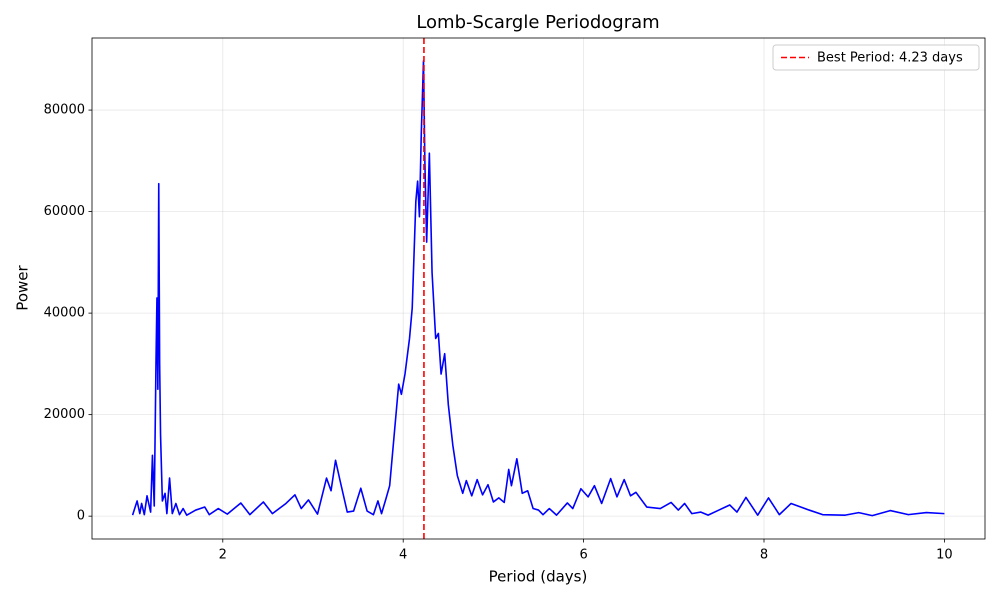 The height and width of the screenshot is (604, 1000). What do you see at coordinates (64, 414) in the screenshot?
I see `y-tick-label: 20000` at bounding box center [64, 414].